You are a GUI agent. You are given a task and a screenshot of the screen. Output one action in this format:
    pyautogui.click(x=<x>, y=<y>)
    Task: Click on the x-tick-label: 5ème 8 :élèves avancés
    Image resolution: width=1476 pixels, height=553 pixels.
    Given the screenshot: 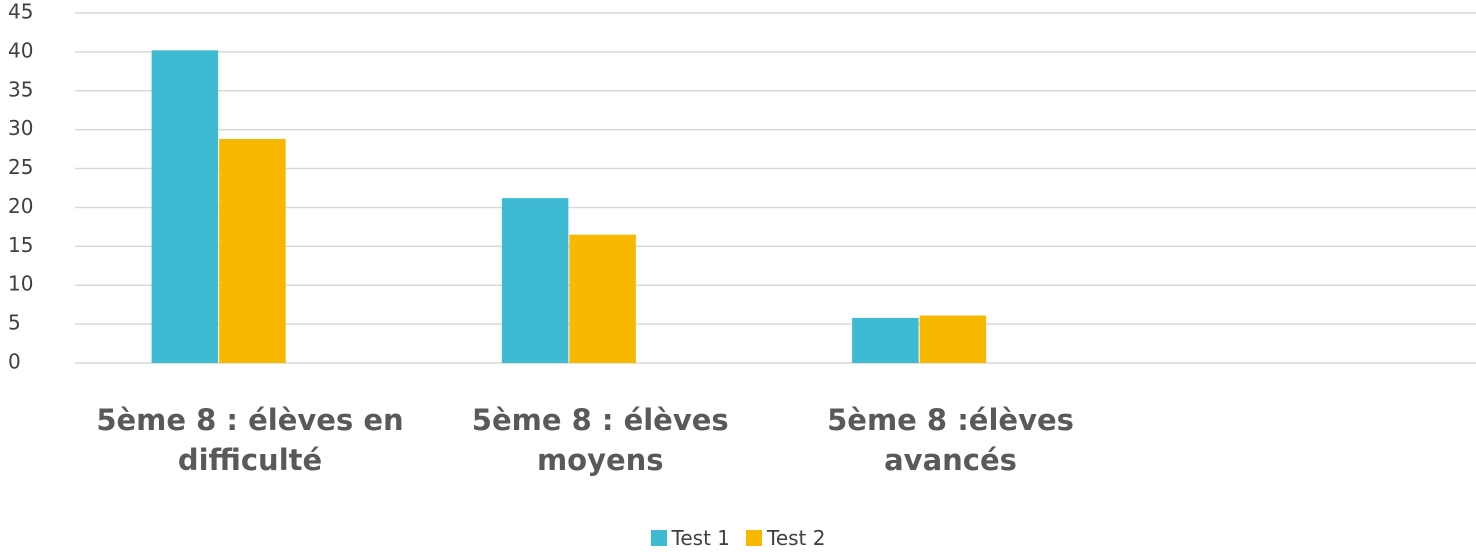 What is the action you would take?
    pyautogui.click(x=950, y=440)
    